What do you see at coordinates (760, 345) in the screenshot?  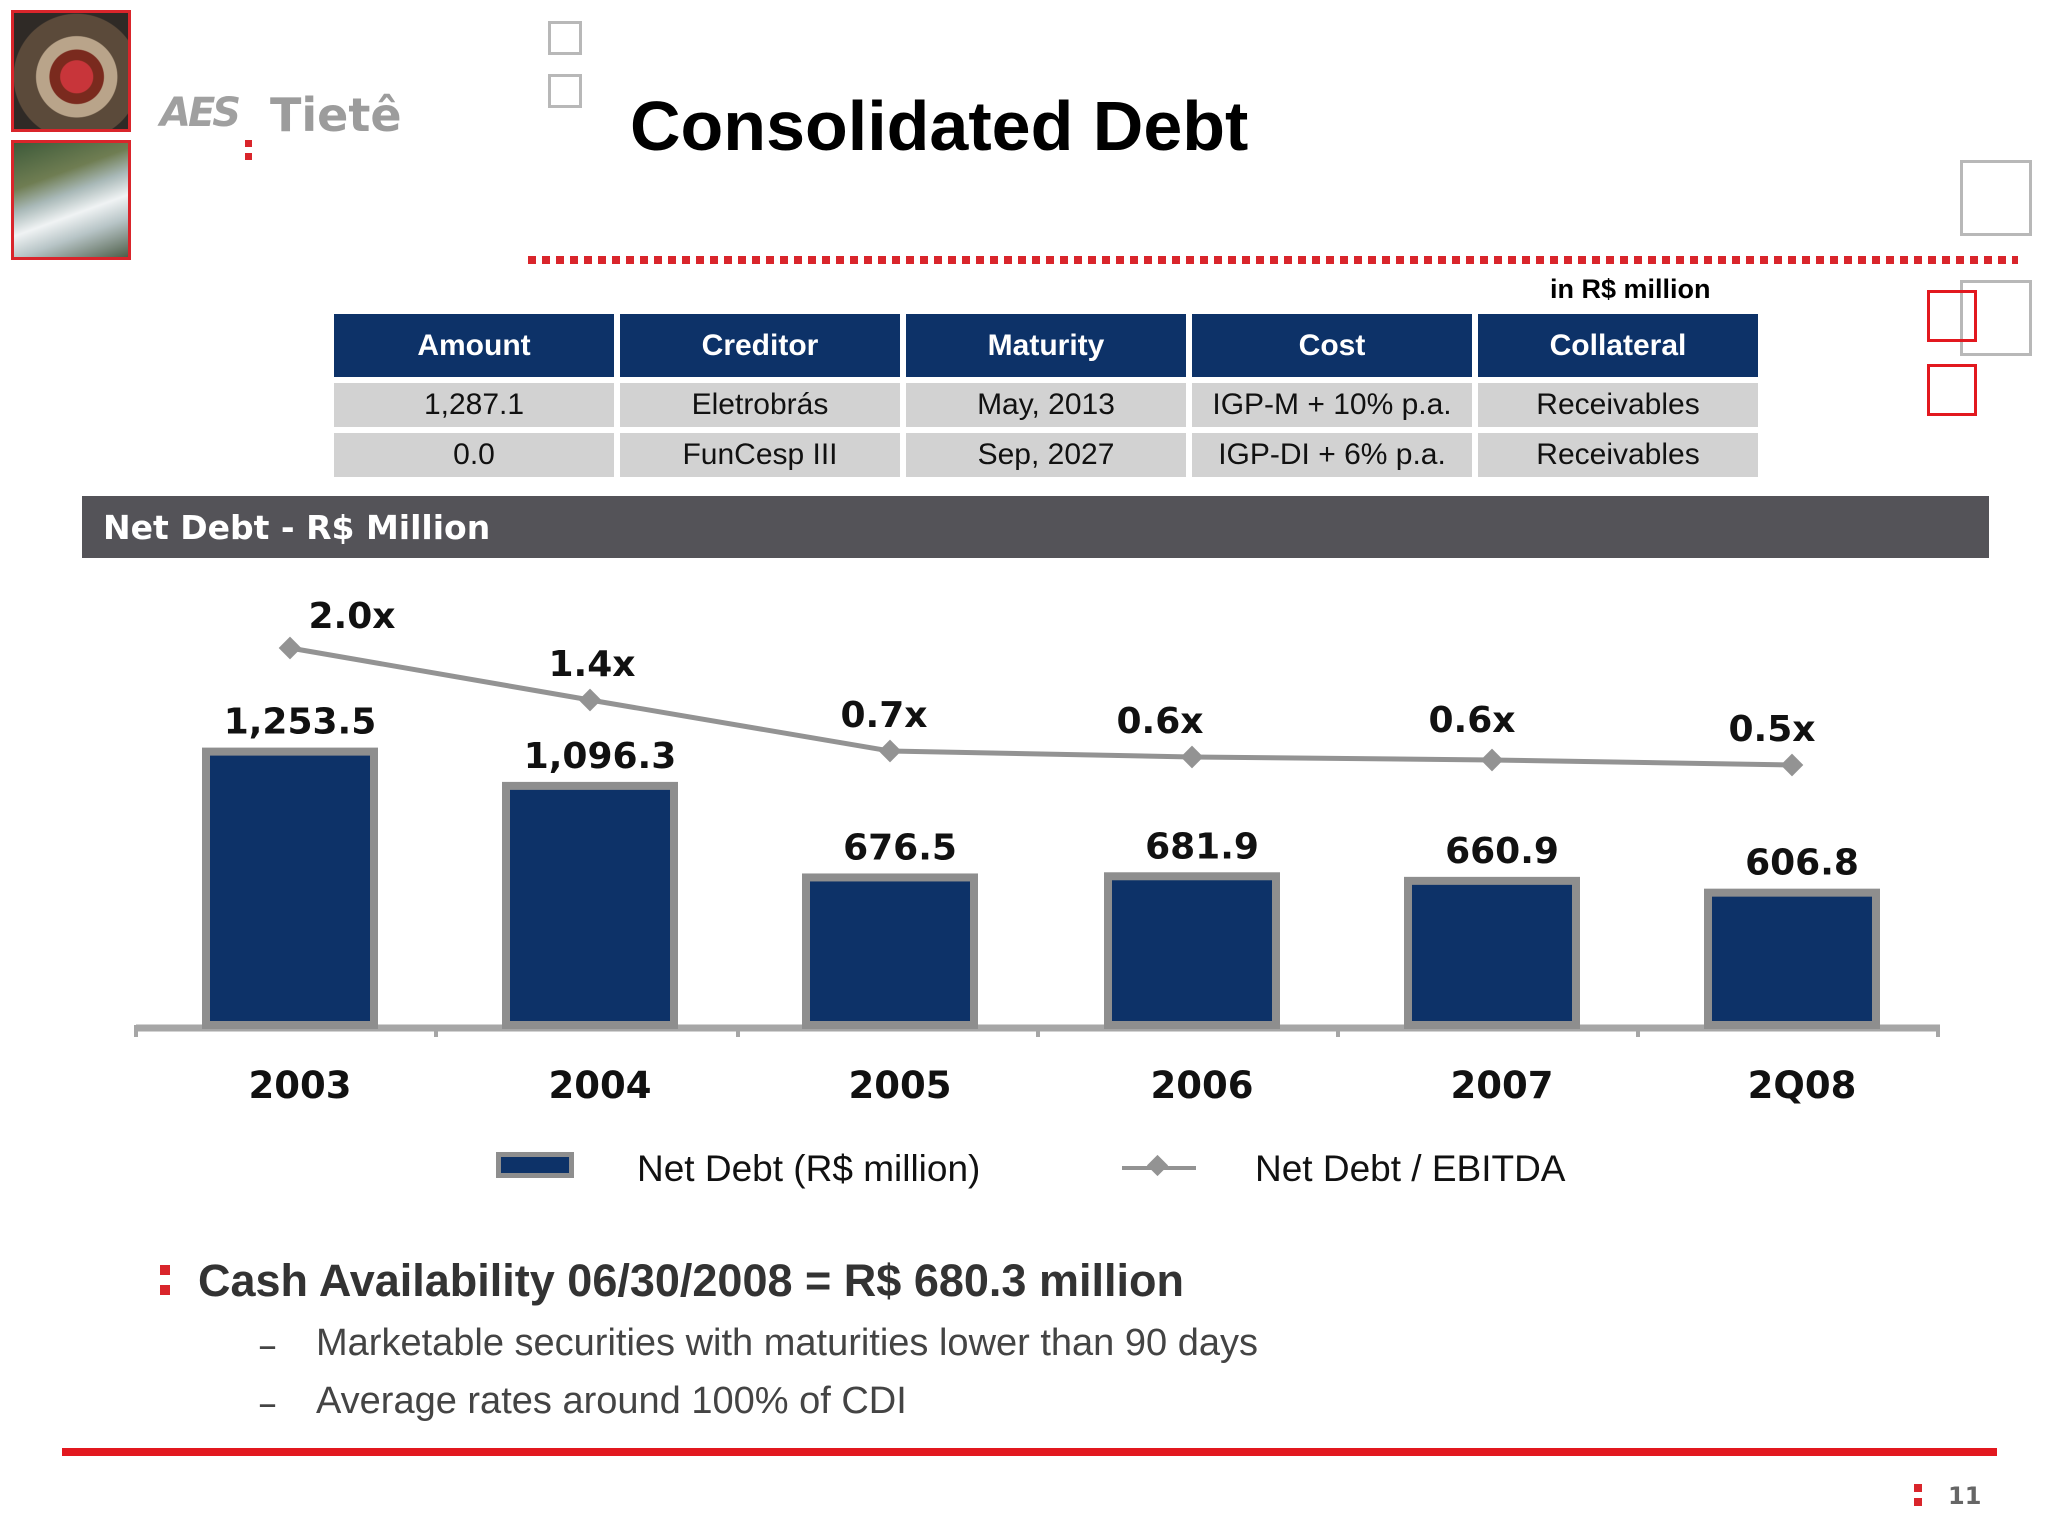 I see `column-header-creditor: Creditor` at bounding box center [760, 345].